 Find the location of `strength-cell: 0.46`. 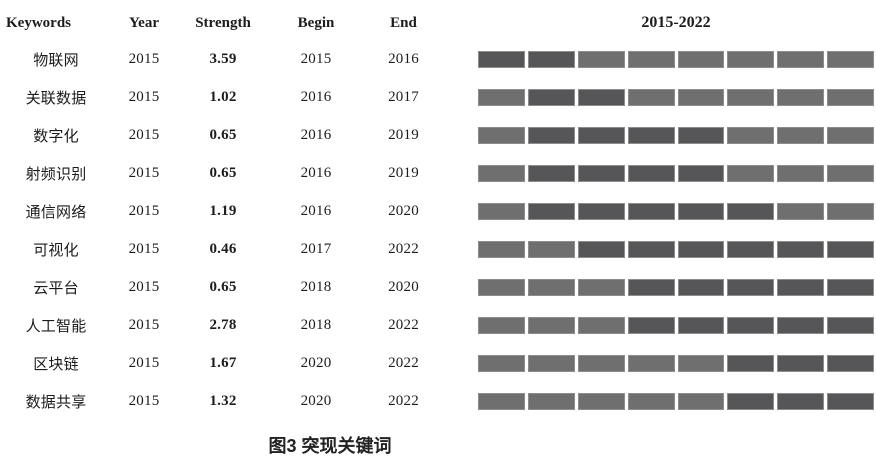

strength-cell: 0.46 is located at coordinates (223, 248).